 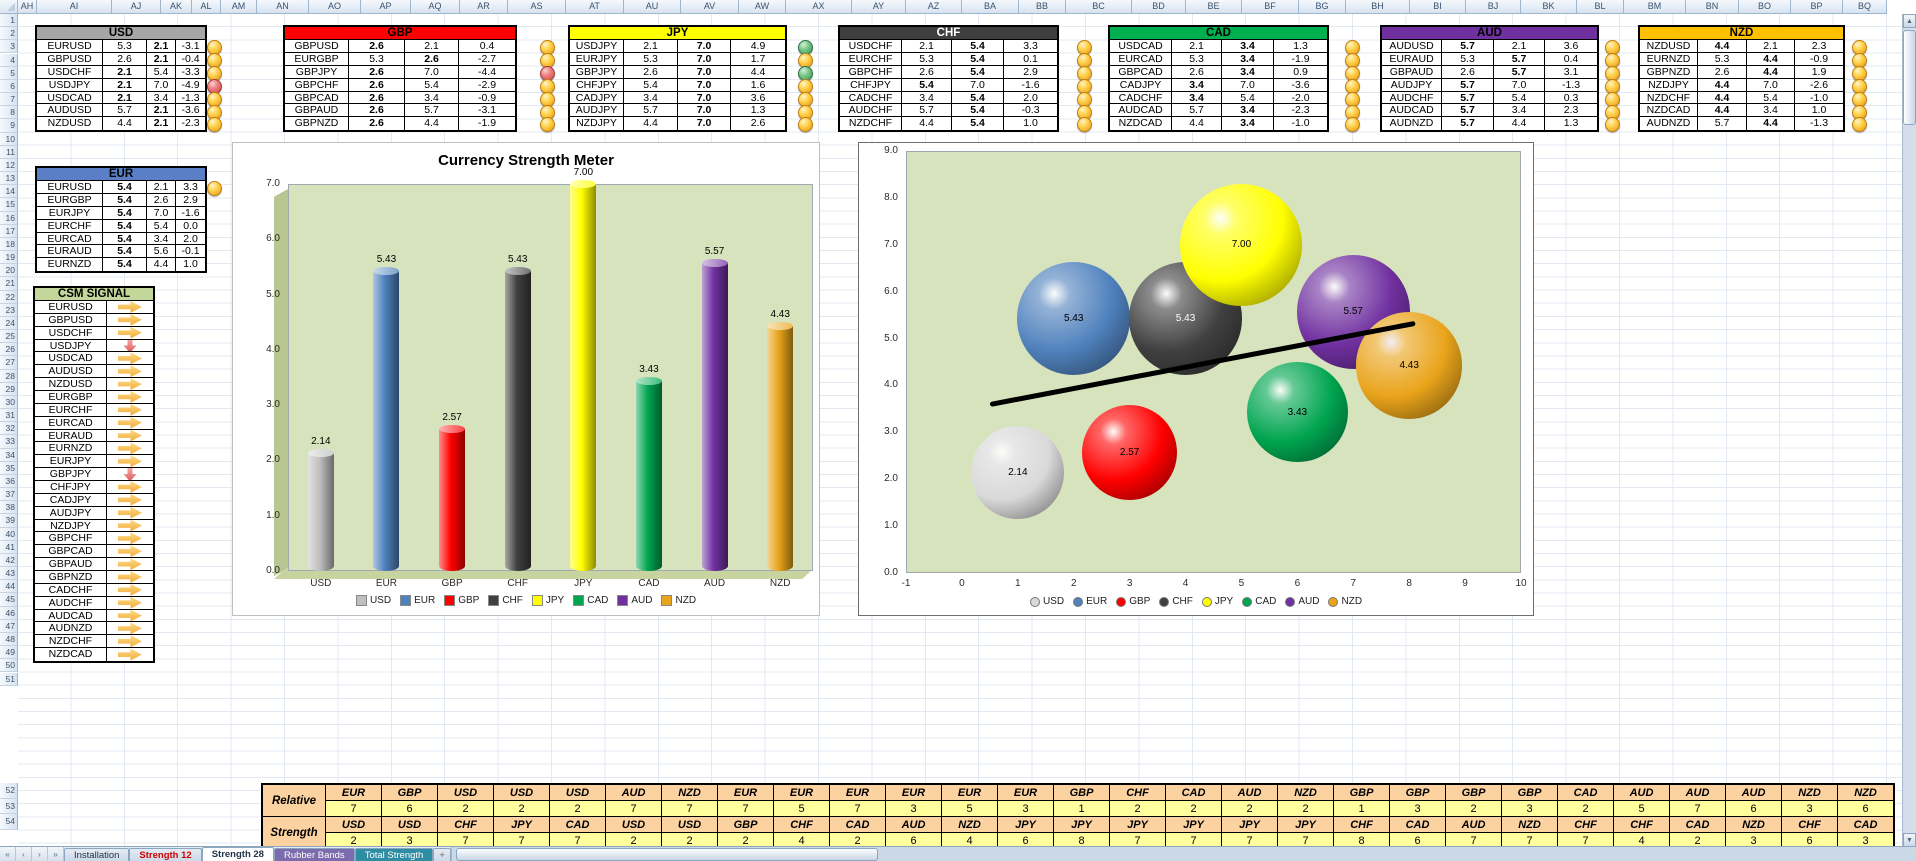 I want to click on row-header-12: 12, so click(x=9, y=165).